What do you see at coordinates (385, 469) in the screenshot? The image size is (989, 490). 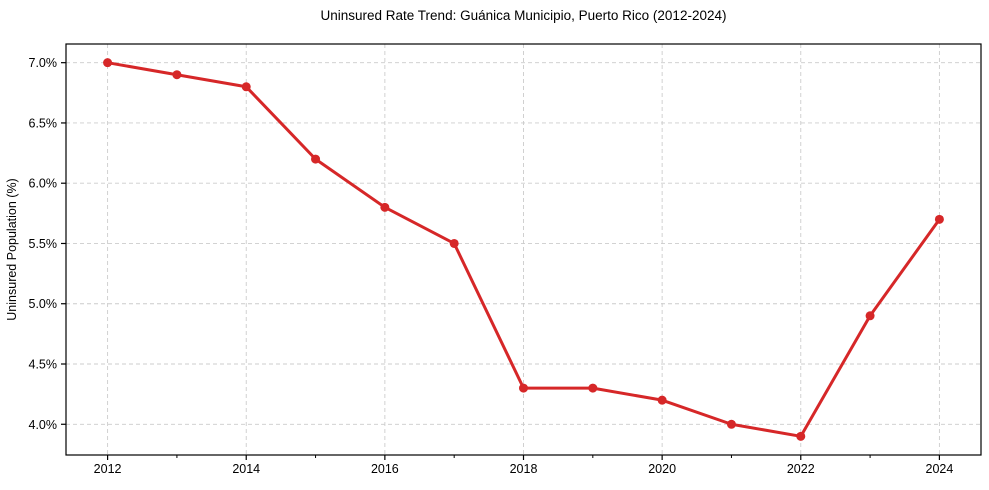 I see `x-tick-label: 2016` at bounding box center [385, 469].